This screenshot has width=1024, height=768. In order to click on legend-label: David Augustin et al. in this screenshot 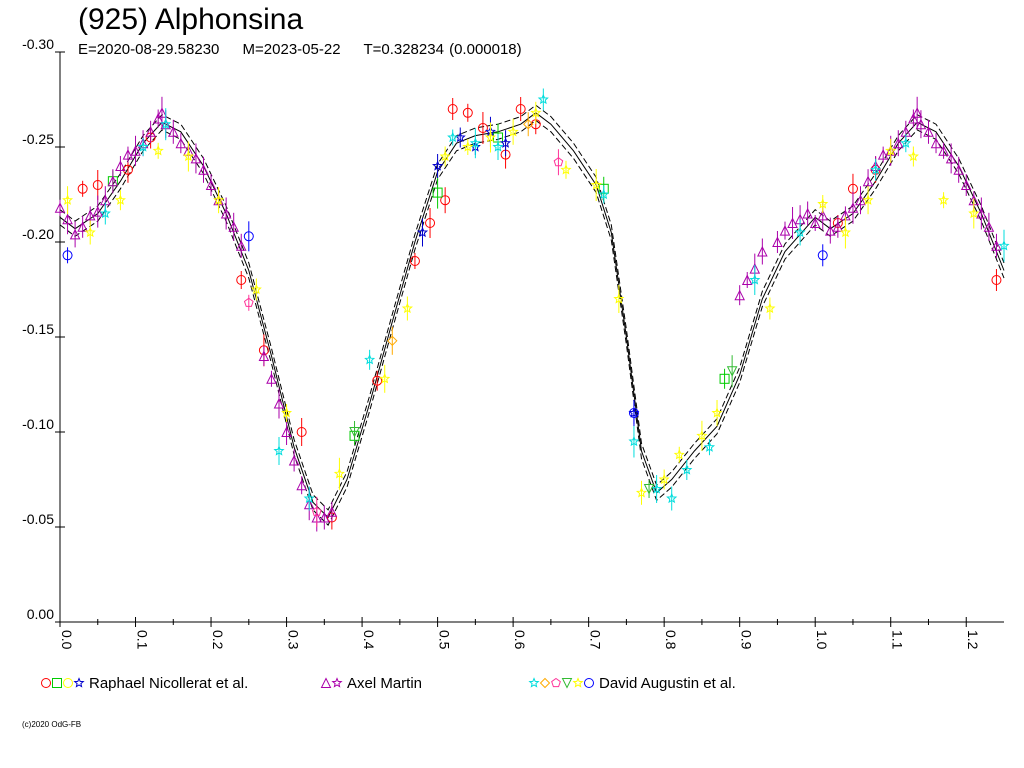, I will do `click(667, 683)`.